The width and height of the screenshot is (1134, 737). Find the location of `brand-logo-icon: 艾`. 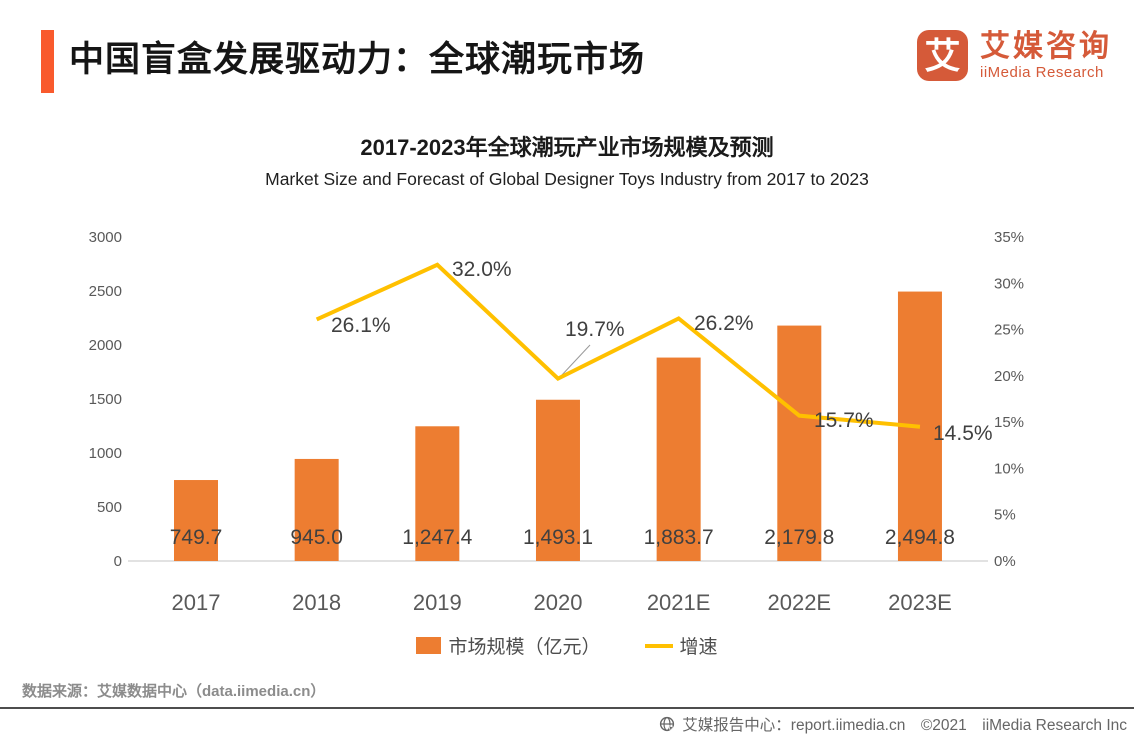

brand-logo-icon: 艾 is located at coordinates (942, 55).